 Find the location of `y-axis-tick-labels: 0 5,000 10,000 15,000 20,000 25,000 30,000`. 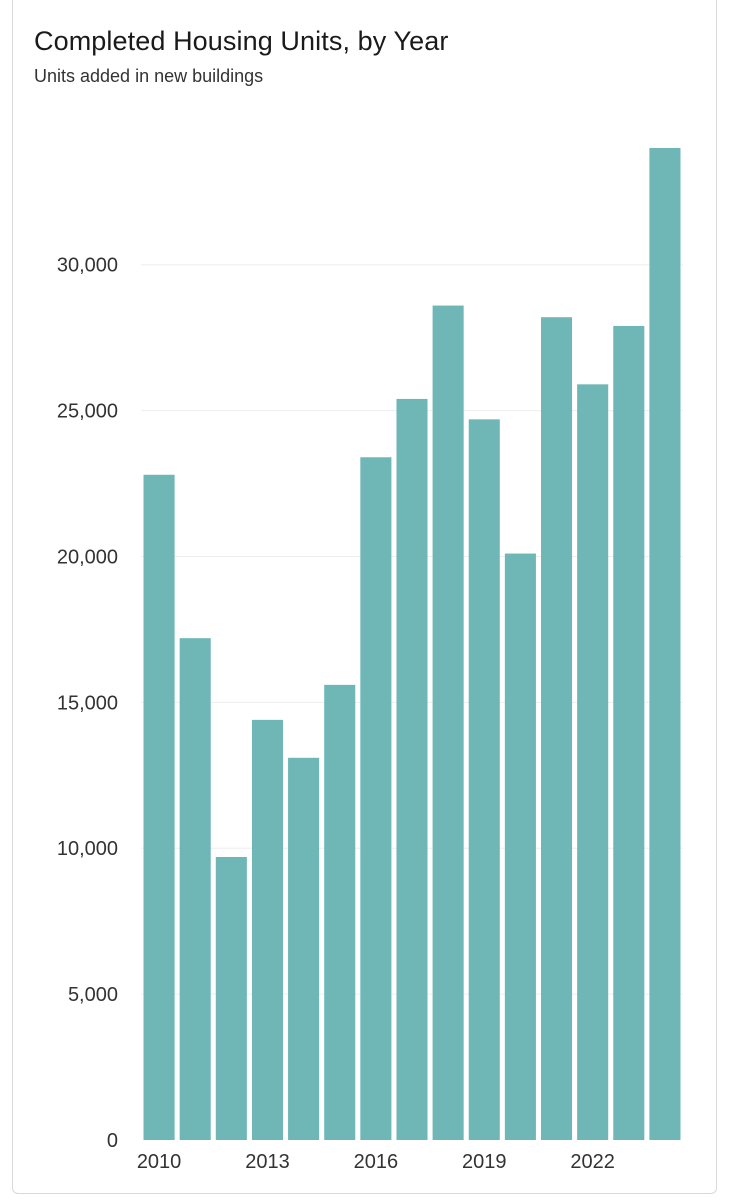

y-axis-tick-labels: 0 5,000 10,000 15,000 20,000 25,000 30,000 is located at coordinates (87, 703).